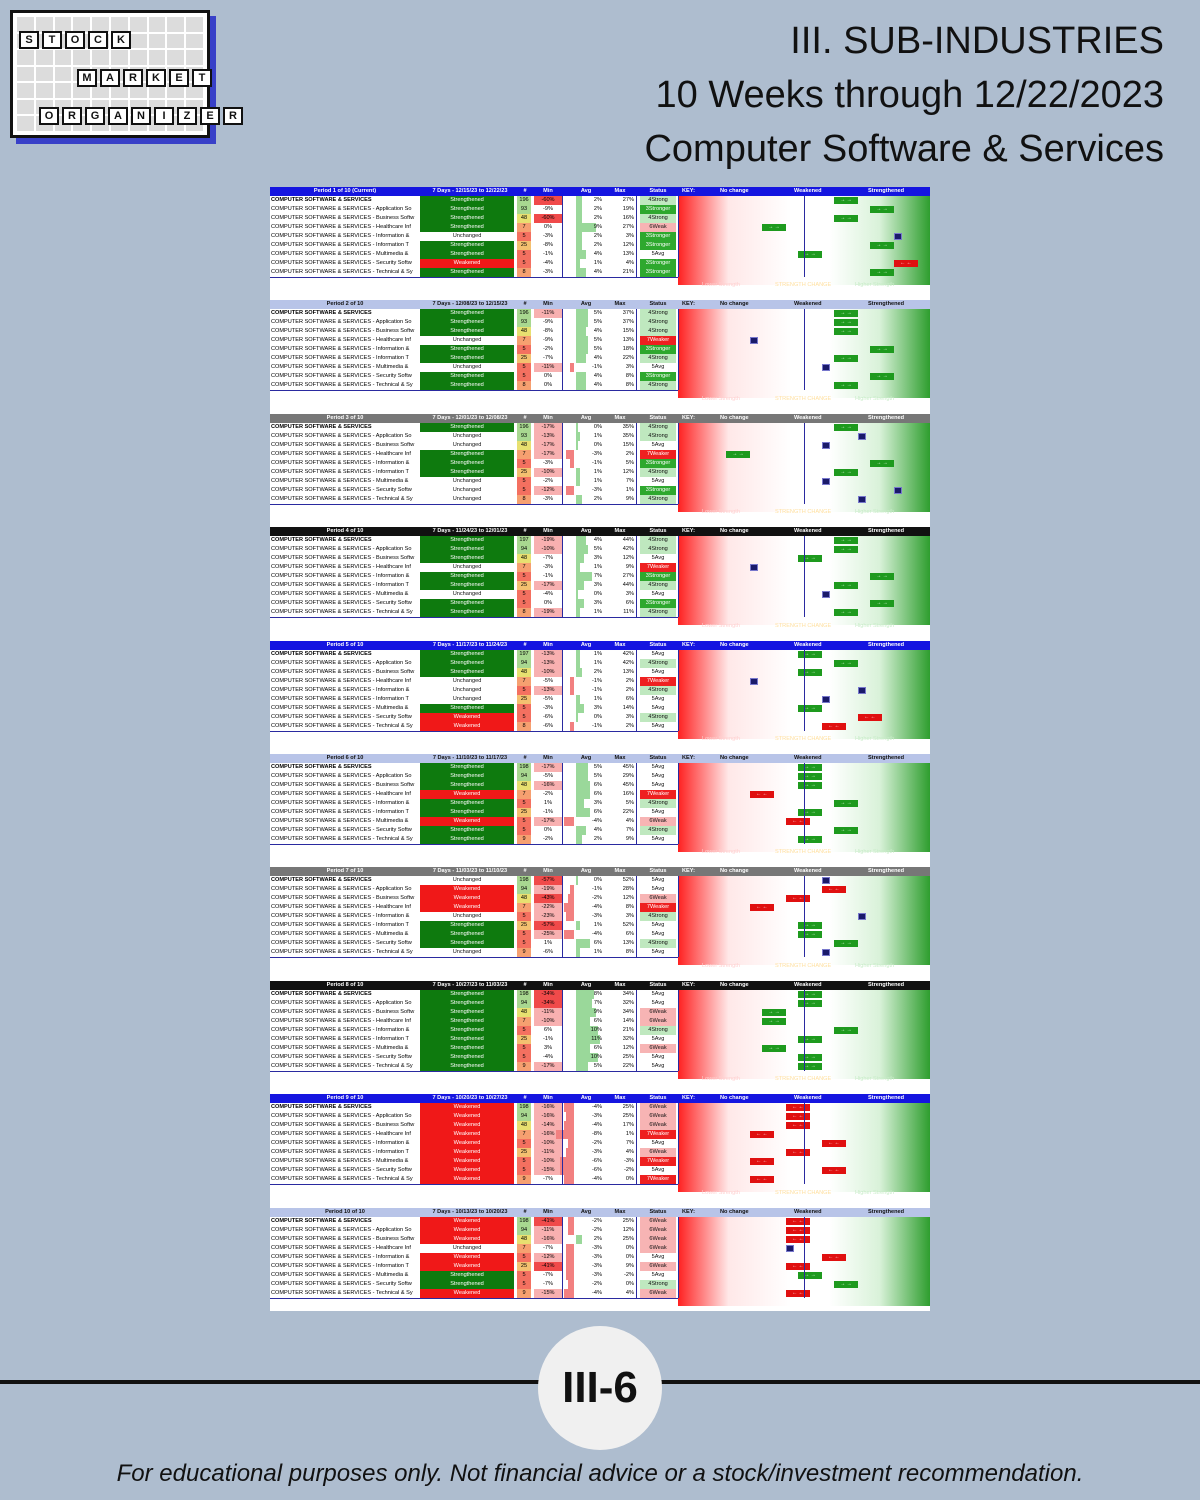  I want to click on period-label: Period 6 of 10, so click(345, 758).